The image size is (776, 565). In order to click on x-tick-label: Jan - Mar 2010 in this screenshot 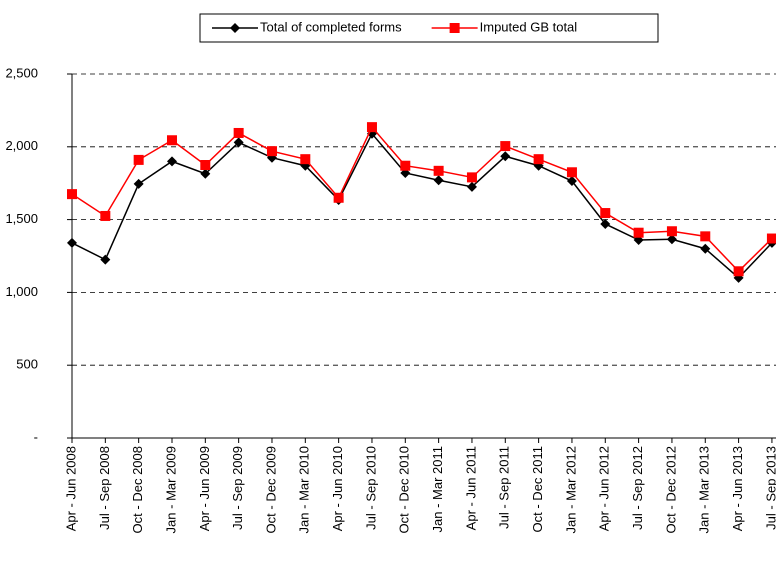, I will do `click(304, 489)`.